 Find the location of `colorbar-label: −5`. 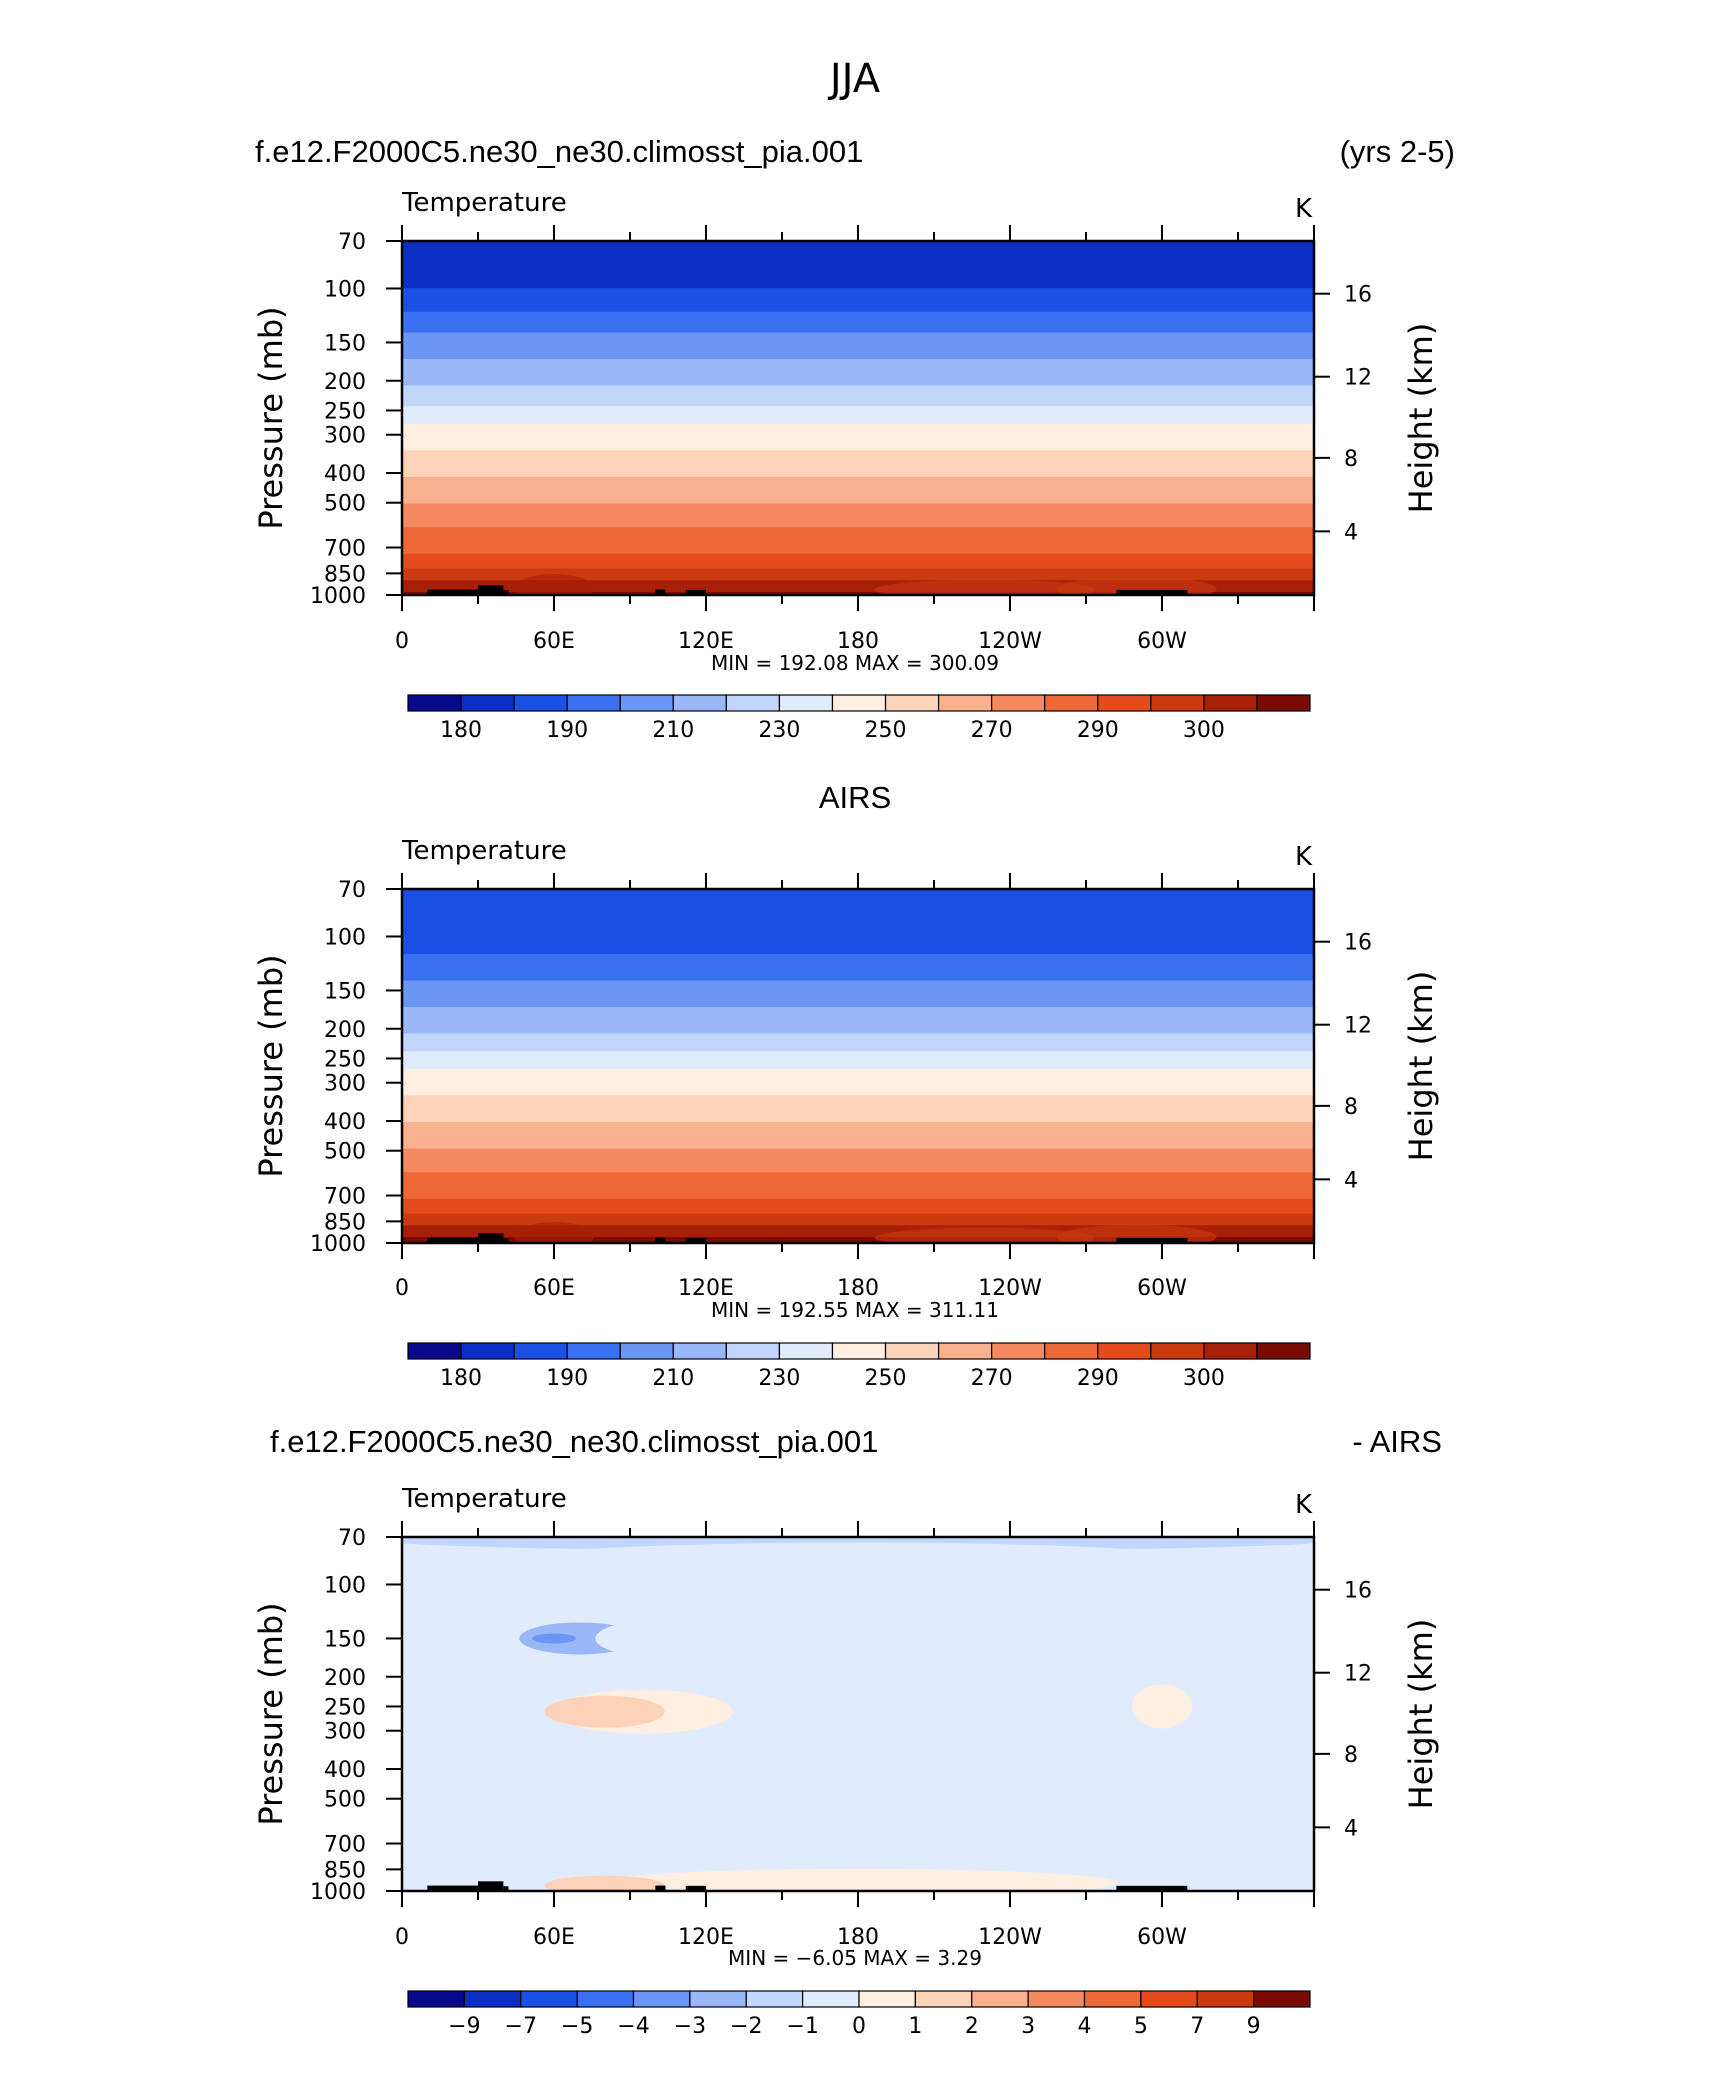

colorbar-label: −5 is located at coordinates (577, 2026).